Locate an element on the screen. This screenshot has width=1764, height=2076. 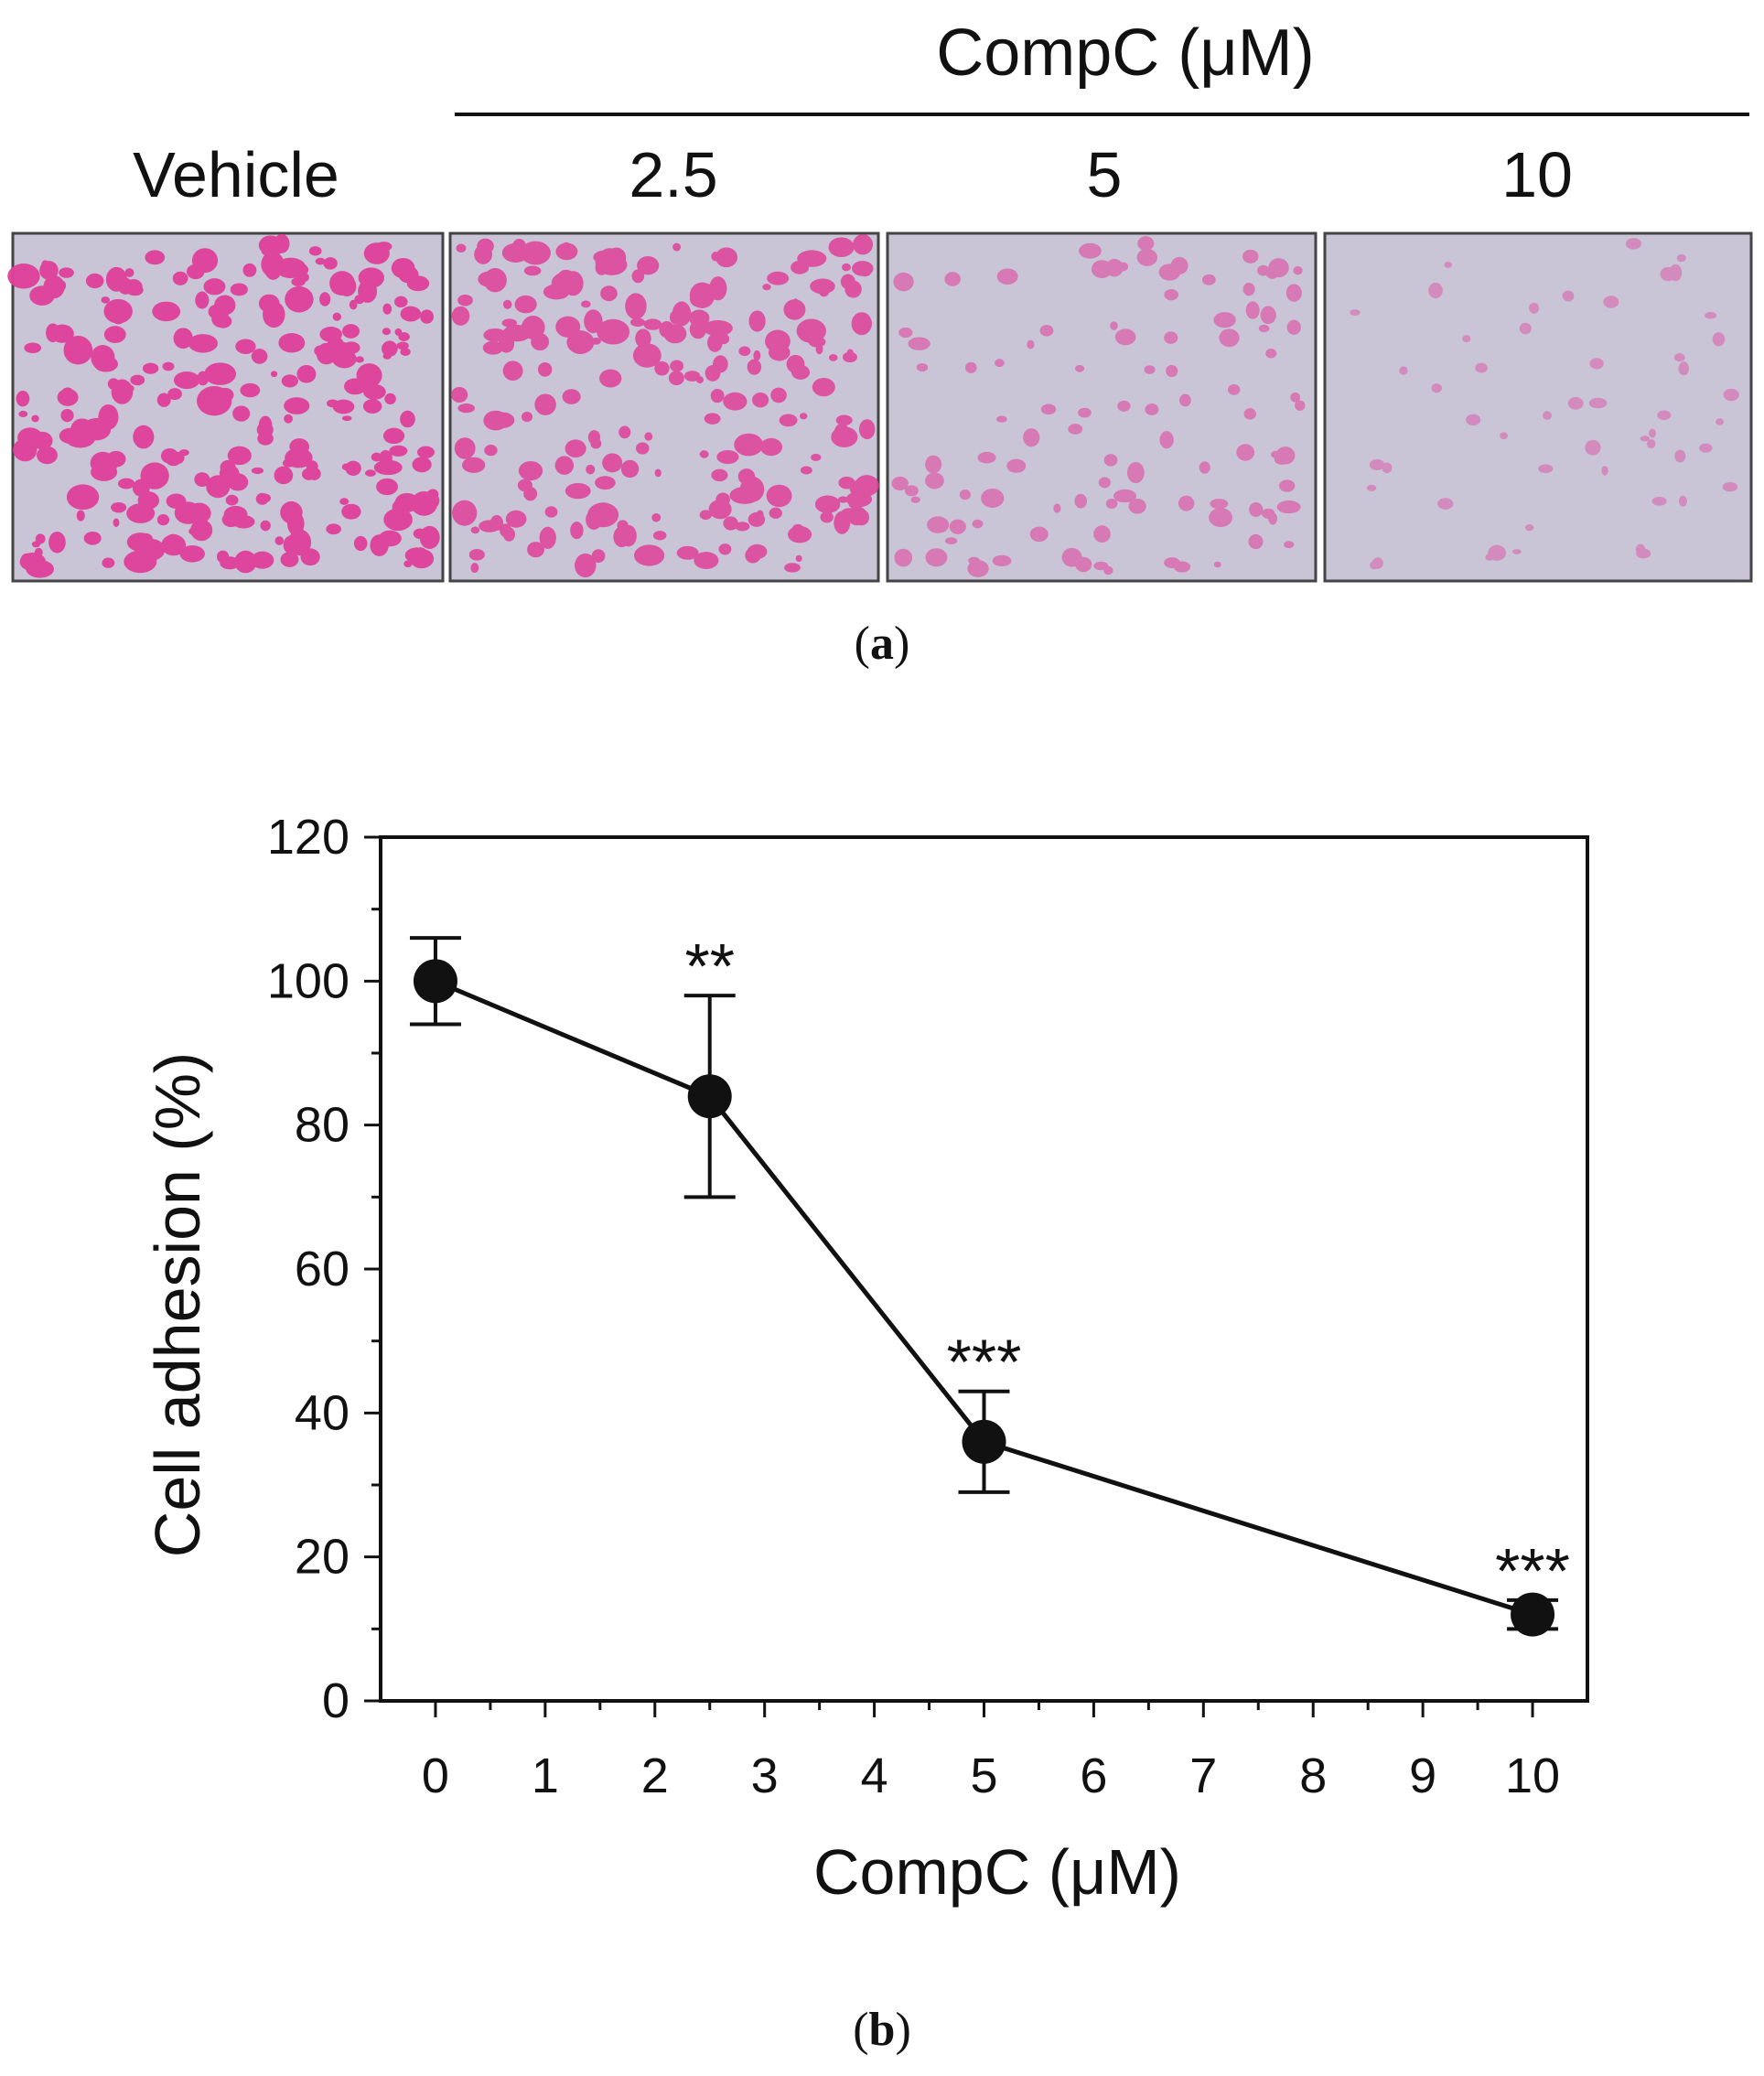
y-tick-label: 100 is located at coordinates (308, 980).